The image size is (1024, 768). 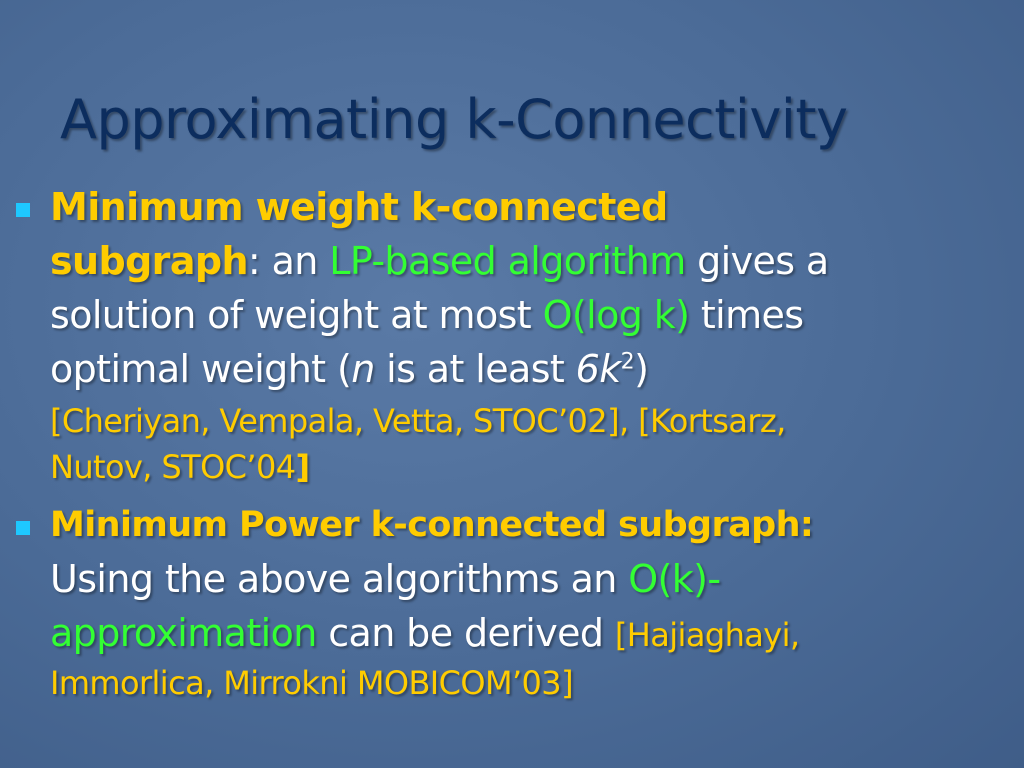 I want to click on citation: Immorlica, Mirrokni MOBICOM’03], so click(x=312, y=683).